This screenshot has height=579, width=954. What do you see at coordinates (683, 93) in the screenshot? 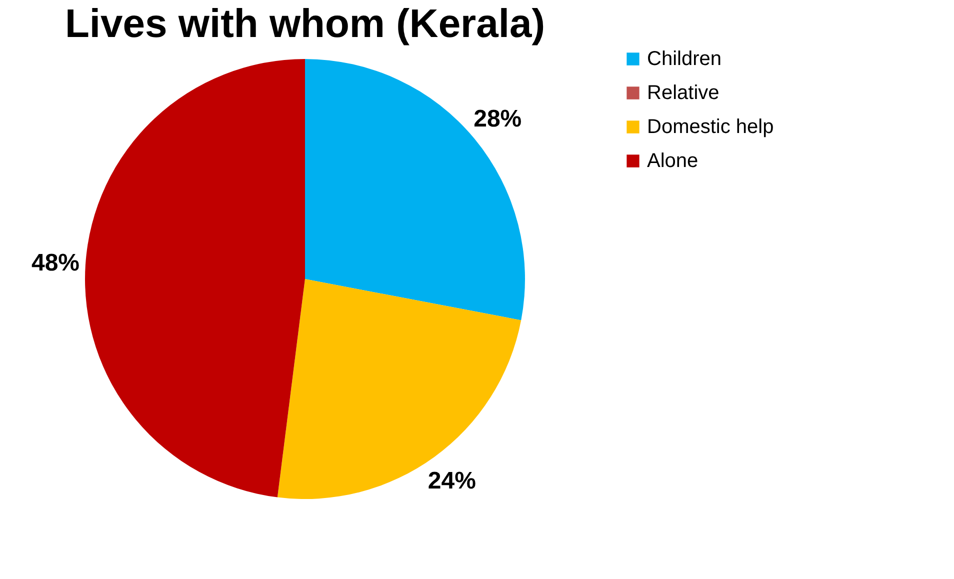
I see `legend-label: Relative` at bounding box center [683, 93].